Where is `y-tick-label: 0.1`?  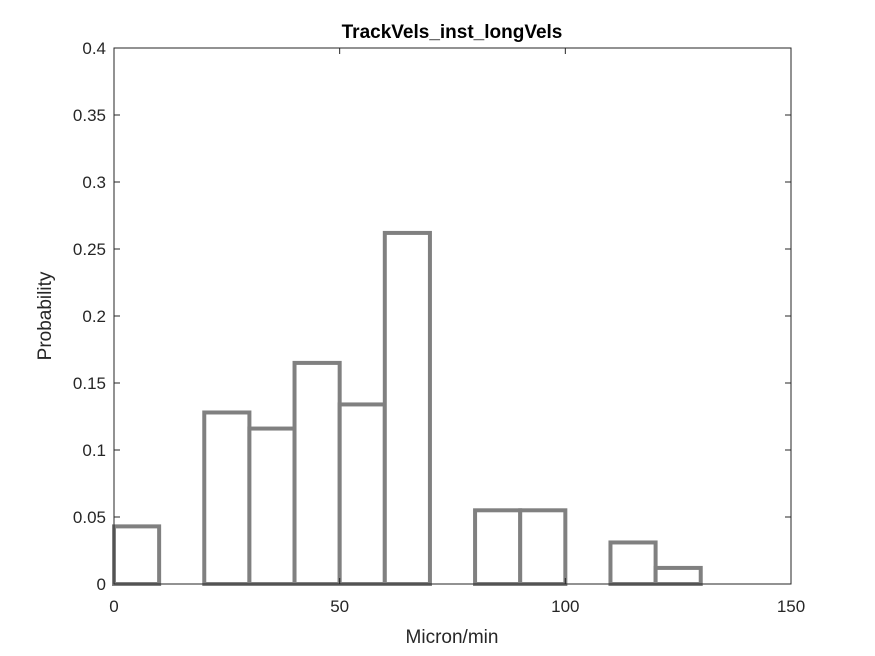 y-tick-label: 0.1 is located at coordinates (94, 450).